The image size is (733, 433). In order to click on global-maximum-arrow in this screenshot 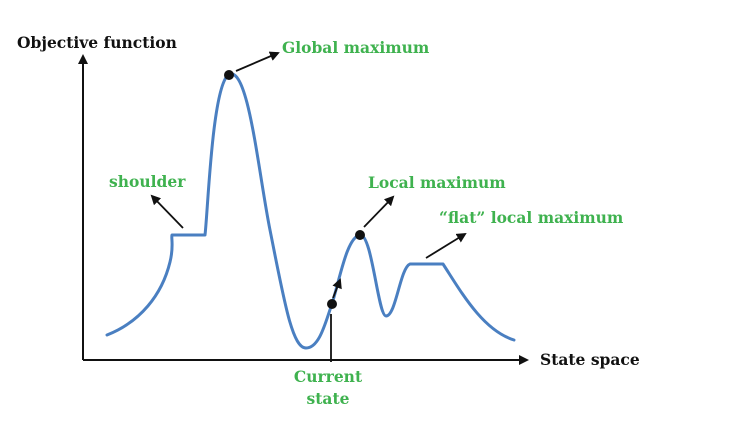, I will do `click(257, 61)`.